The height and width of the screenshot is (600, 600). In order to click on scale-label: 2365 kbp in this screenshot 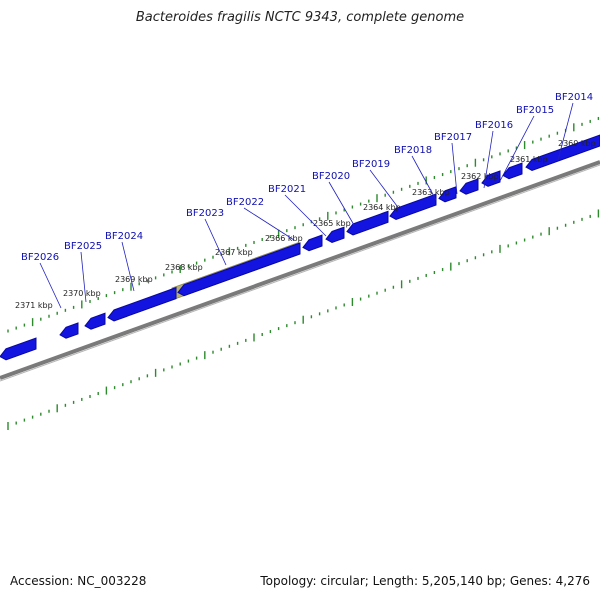, I will do `click(332, 223)`.